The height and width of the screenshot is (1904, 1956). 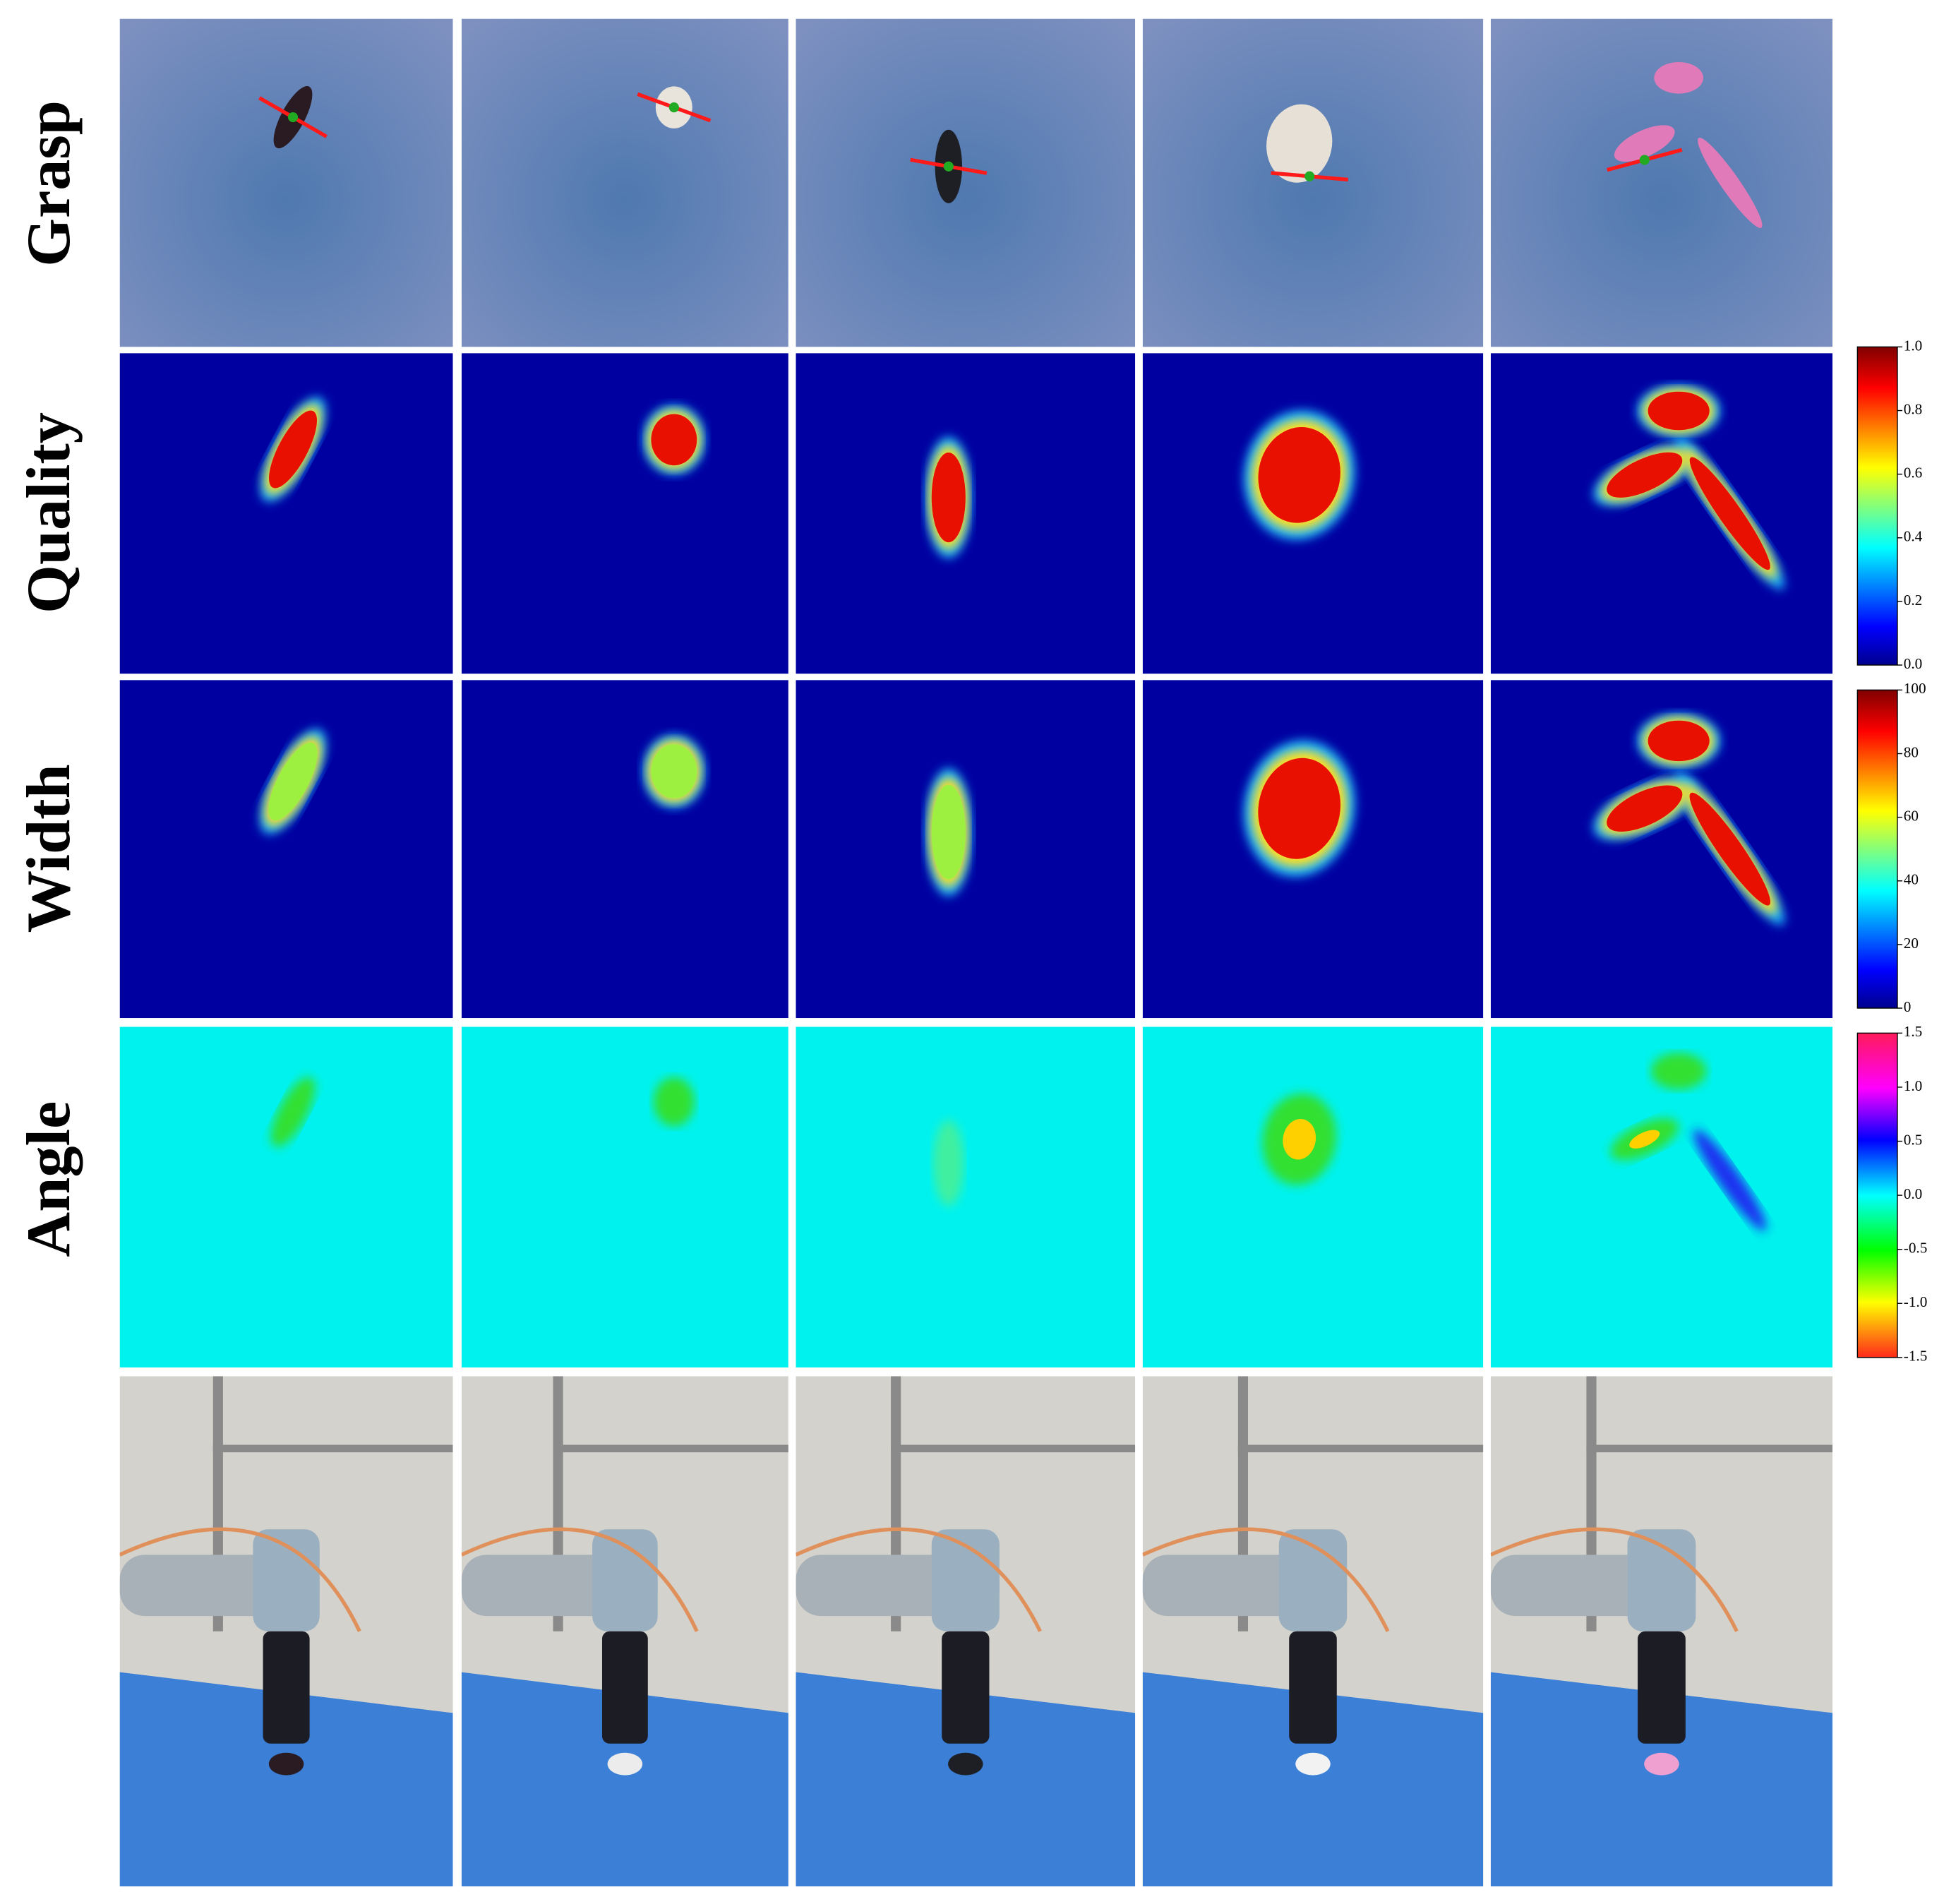 What do you see at coordinates (1914, 536) in the screenshot?
I see `colorbar-label: 0.4` at bounding box center [1914, 536].